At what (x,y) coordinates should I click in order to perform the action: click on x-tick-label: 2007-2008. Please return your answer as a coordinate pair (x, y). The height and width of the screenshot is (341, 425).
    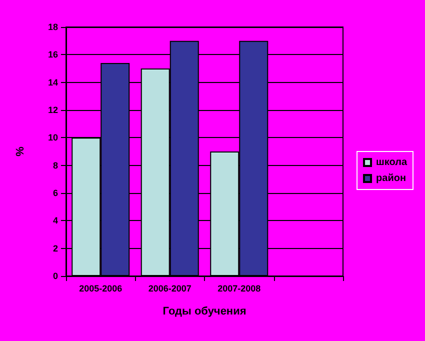
    Looking at the image, I should click on (239, 289).